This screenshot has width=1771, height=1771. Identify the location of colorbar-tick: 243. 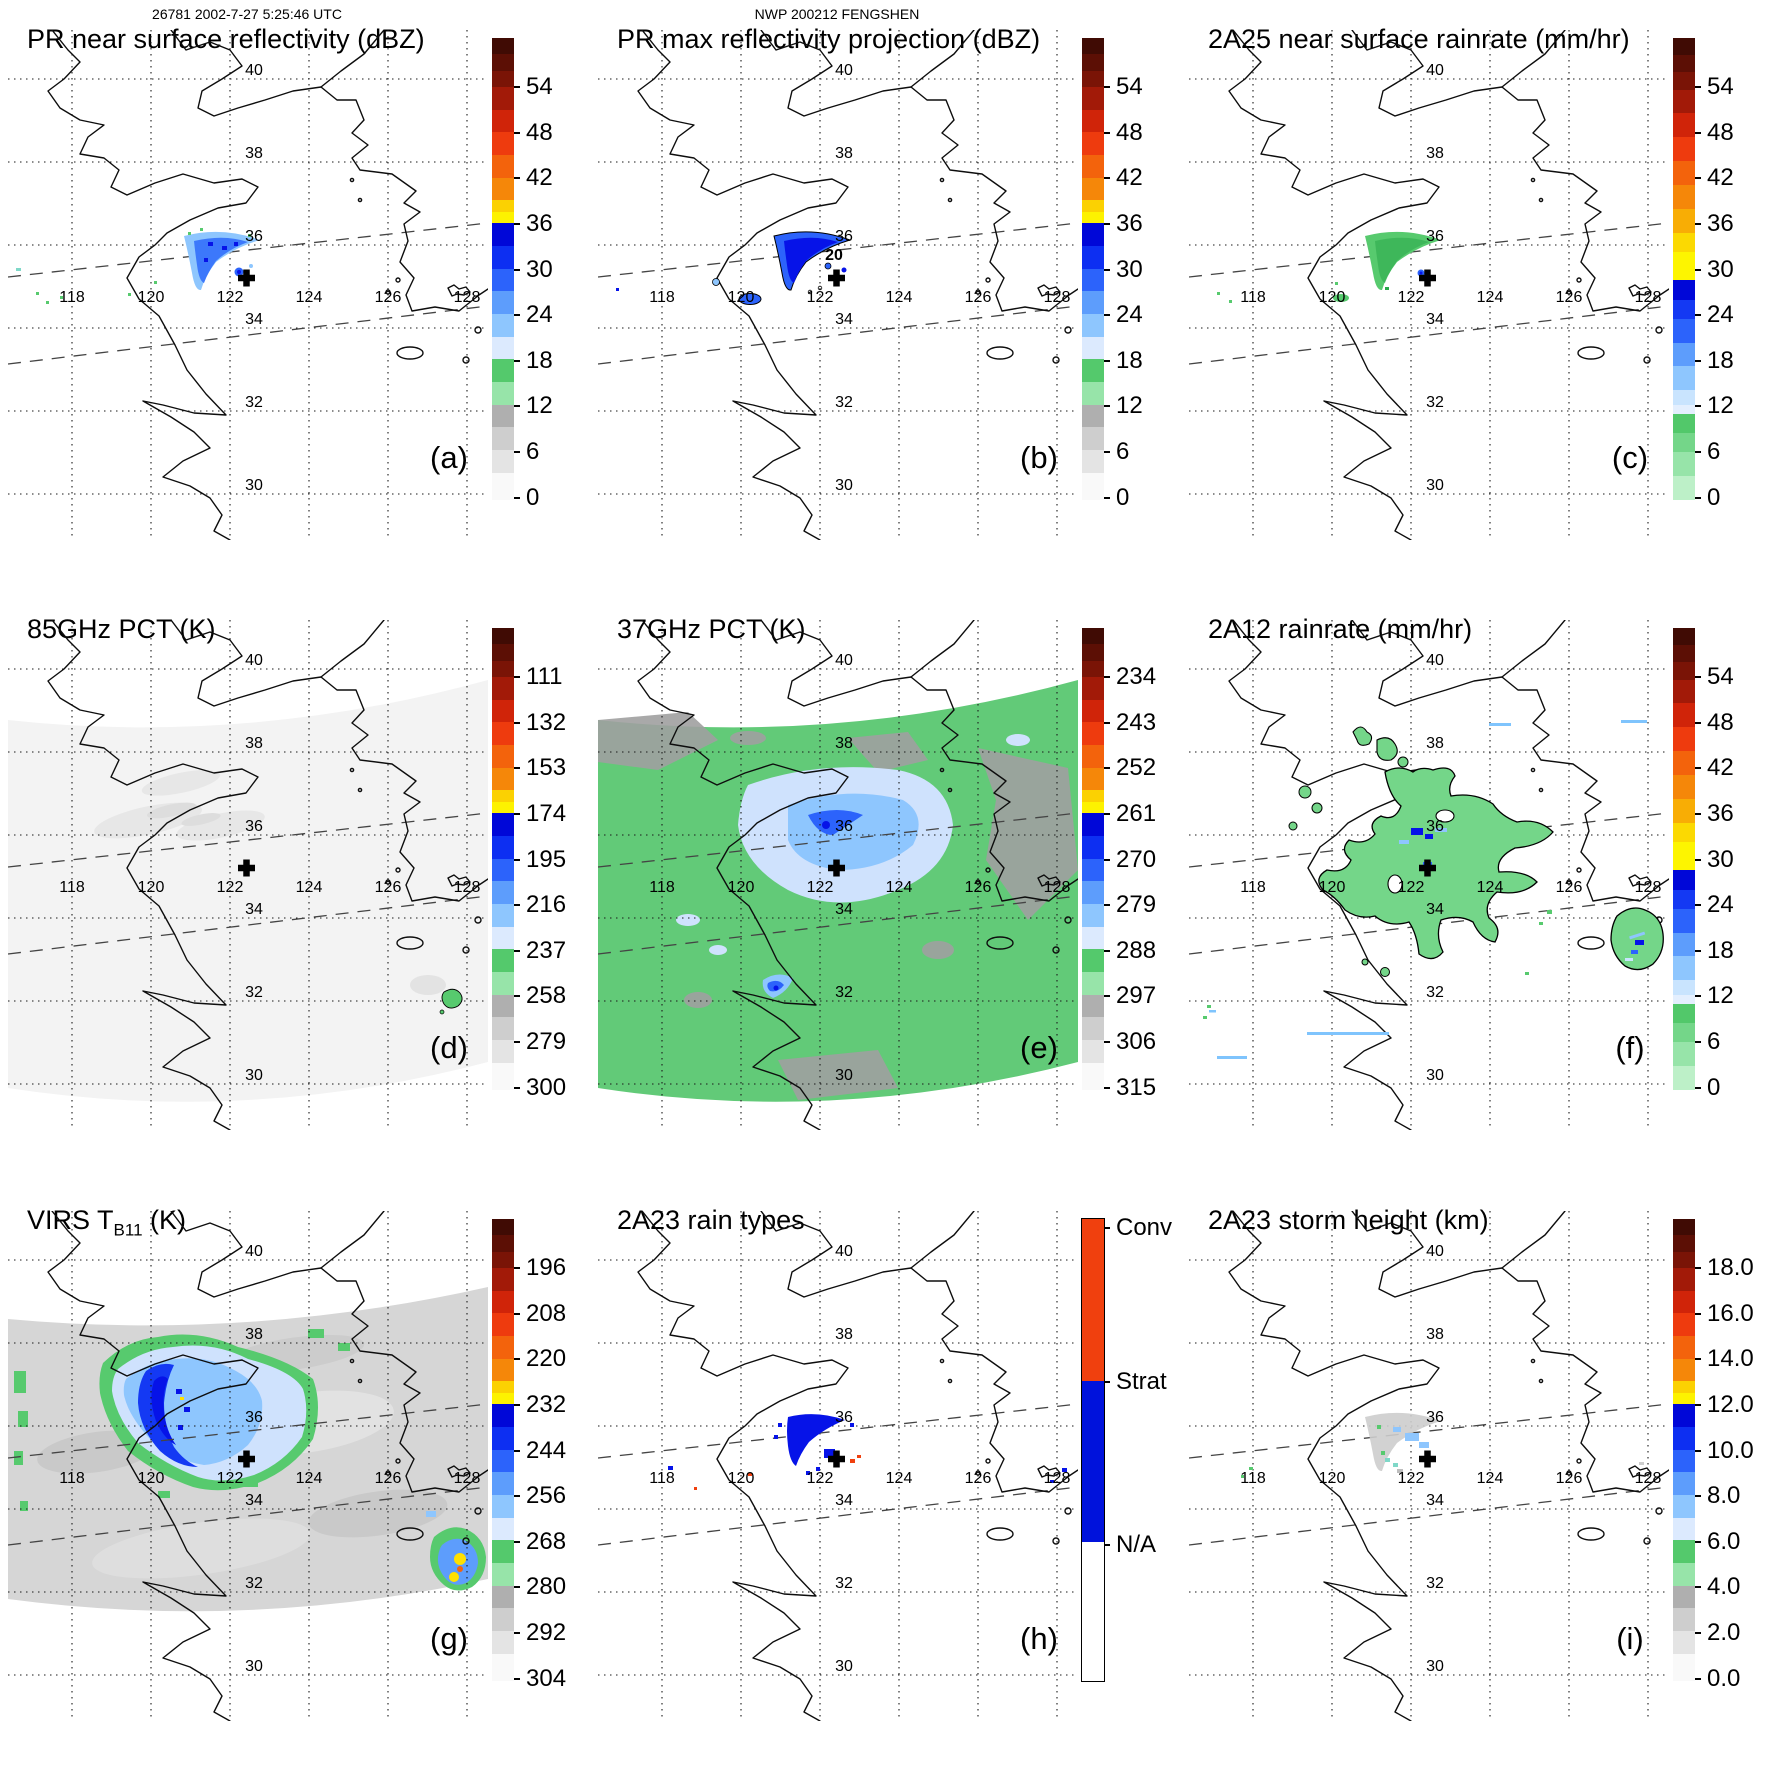
(1130, 722).